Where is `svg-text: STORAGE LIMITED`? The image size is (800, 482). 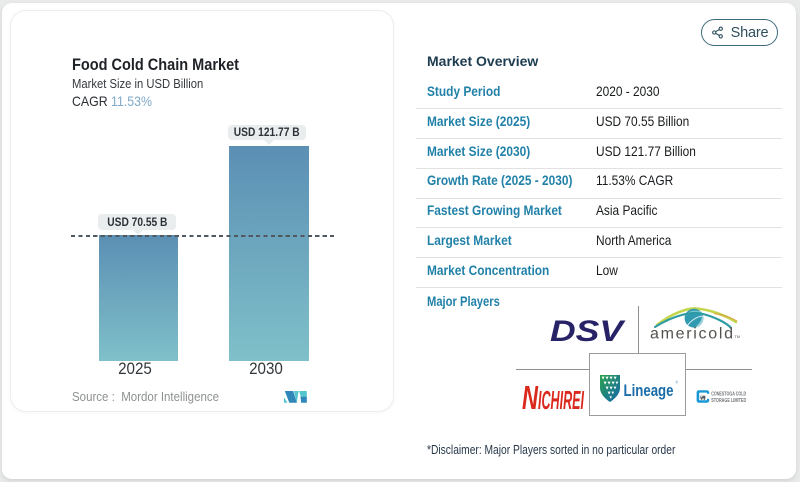 svg-text: STORAGE LIMITED is located at coordinates (728, 401).